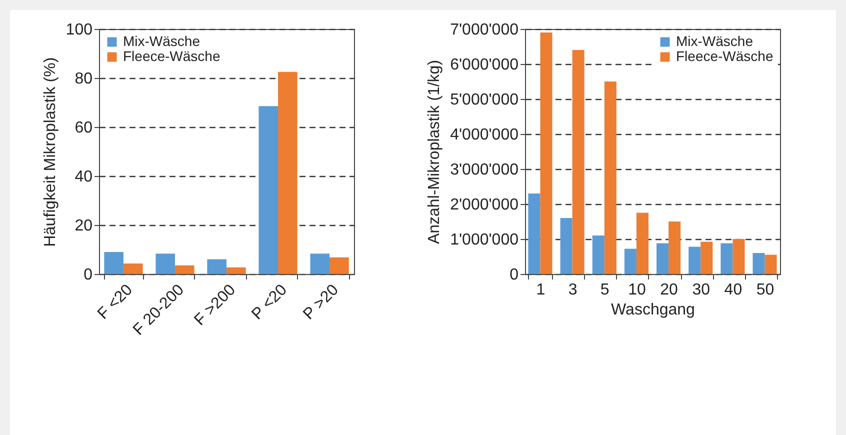 This screenshot has height=435, width=846. What do you see at coordinates (484, 205) in the screenshot?
I see `y-tick-label: 2'000'000` at bounding box center [484, 205].